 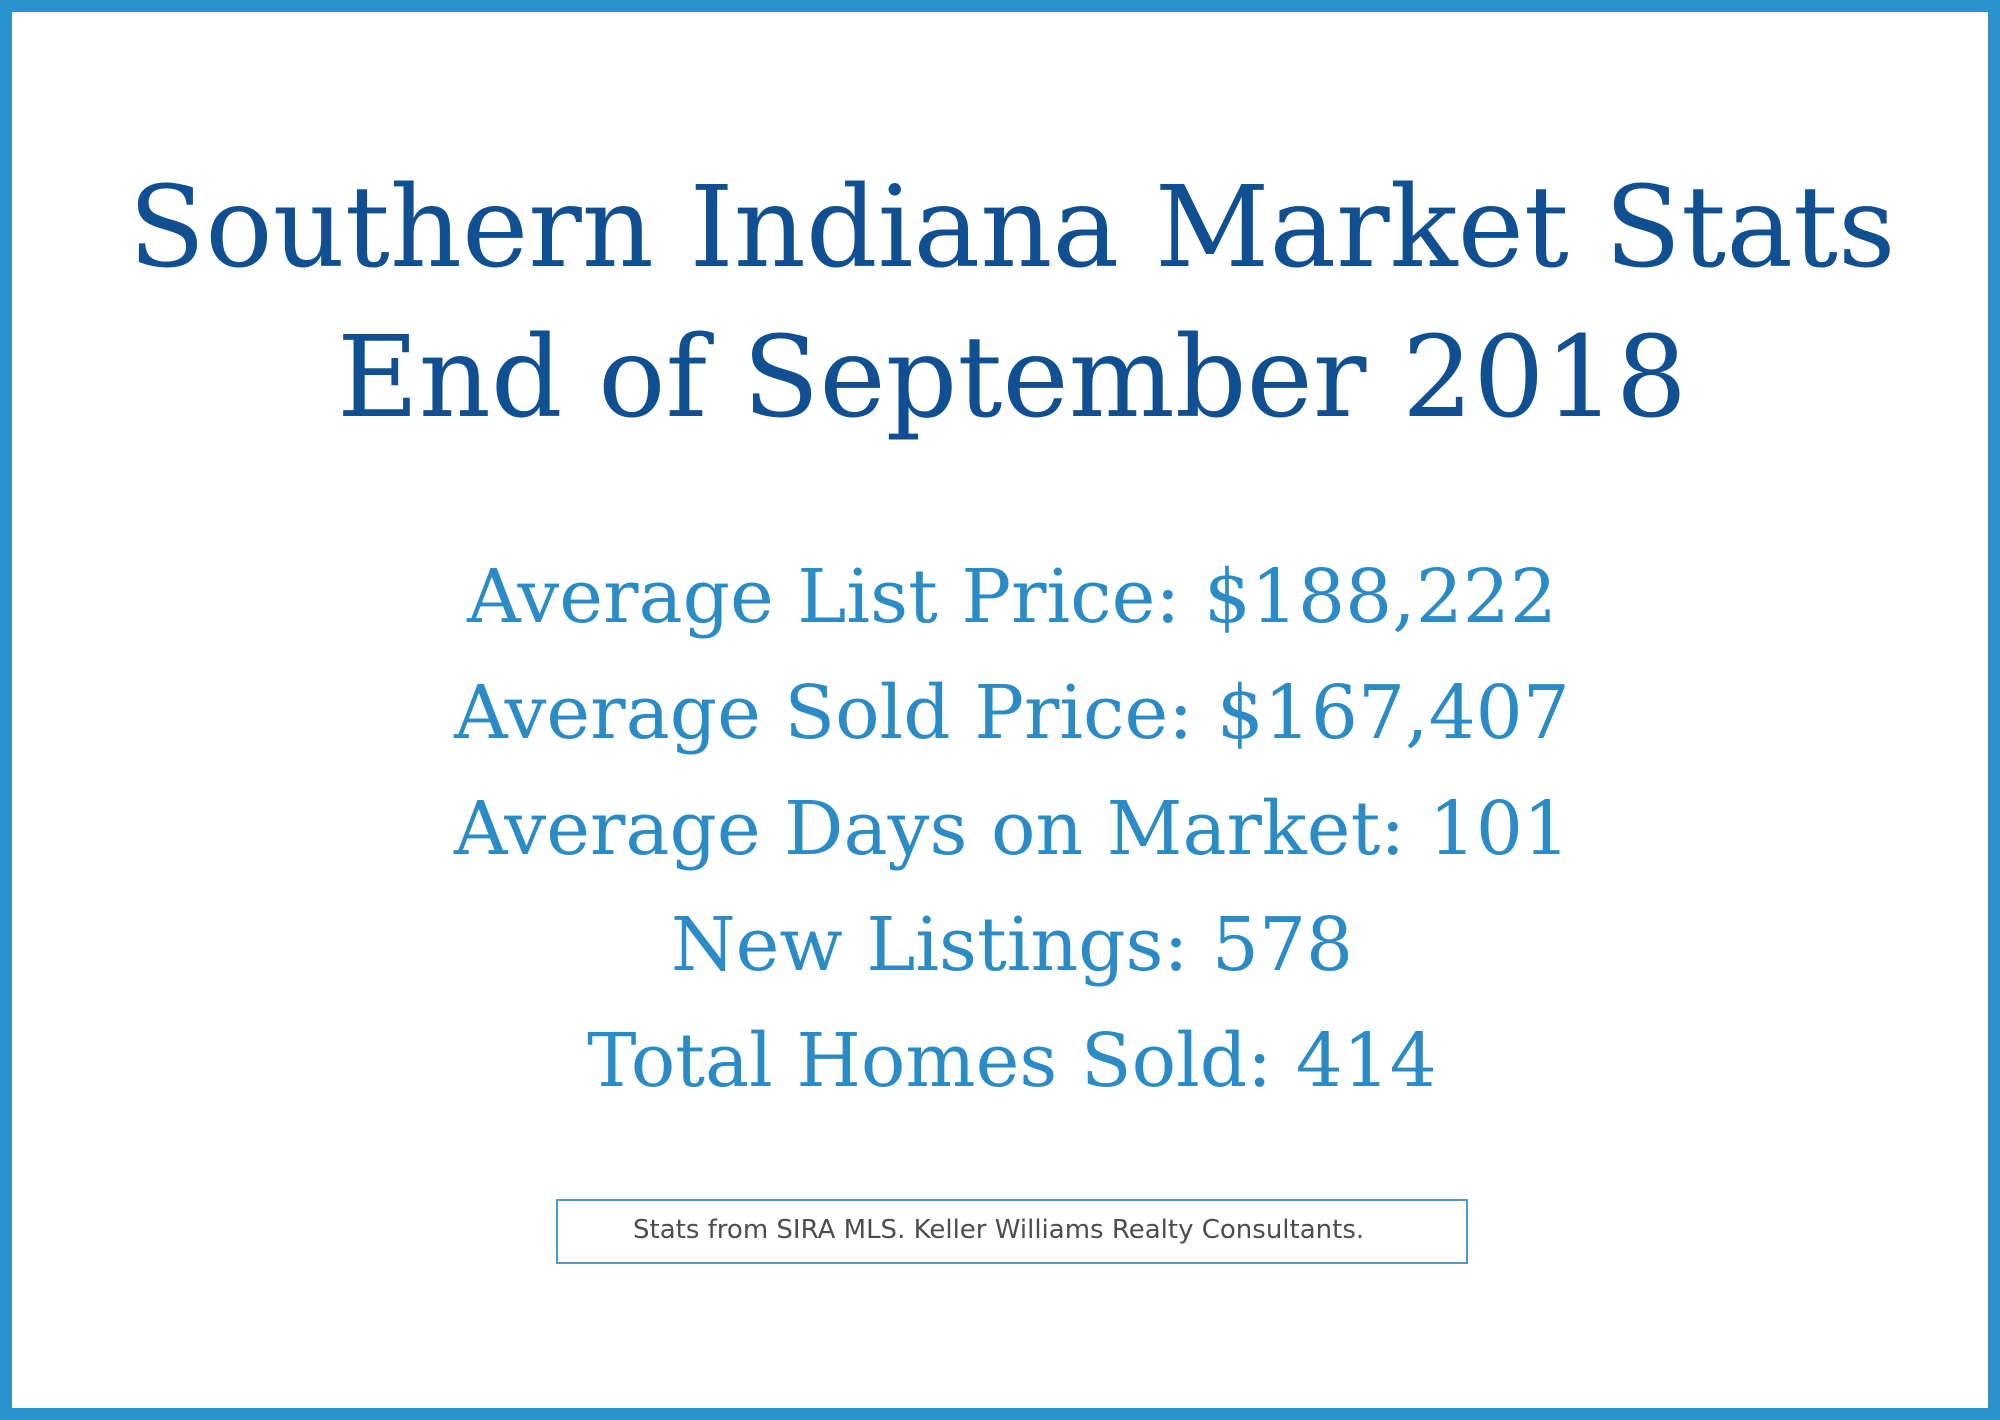 What do you see at coordinates (1012, 1061) in the screenshot?
I see `stat-total-homes-sold: Total Homes Sold: 414` at bounding box center [1012, 1061].